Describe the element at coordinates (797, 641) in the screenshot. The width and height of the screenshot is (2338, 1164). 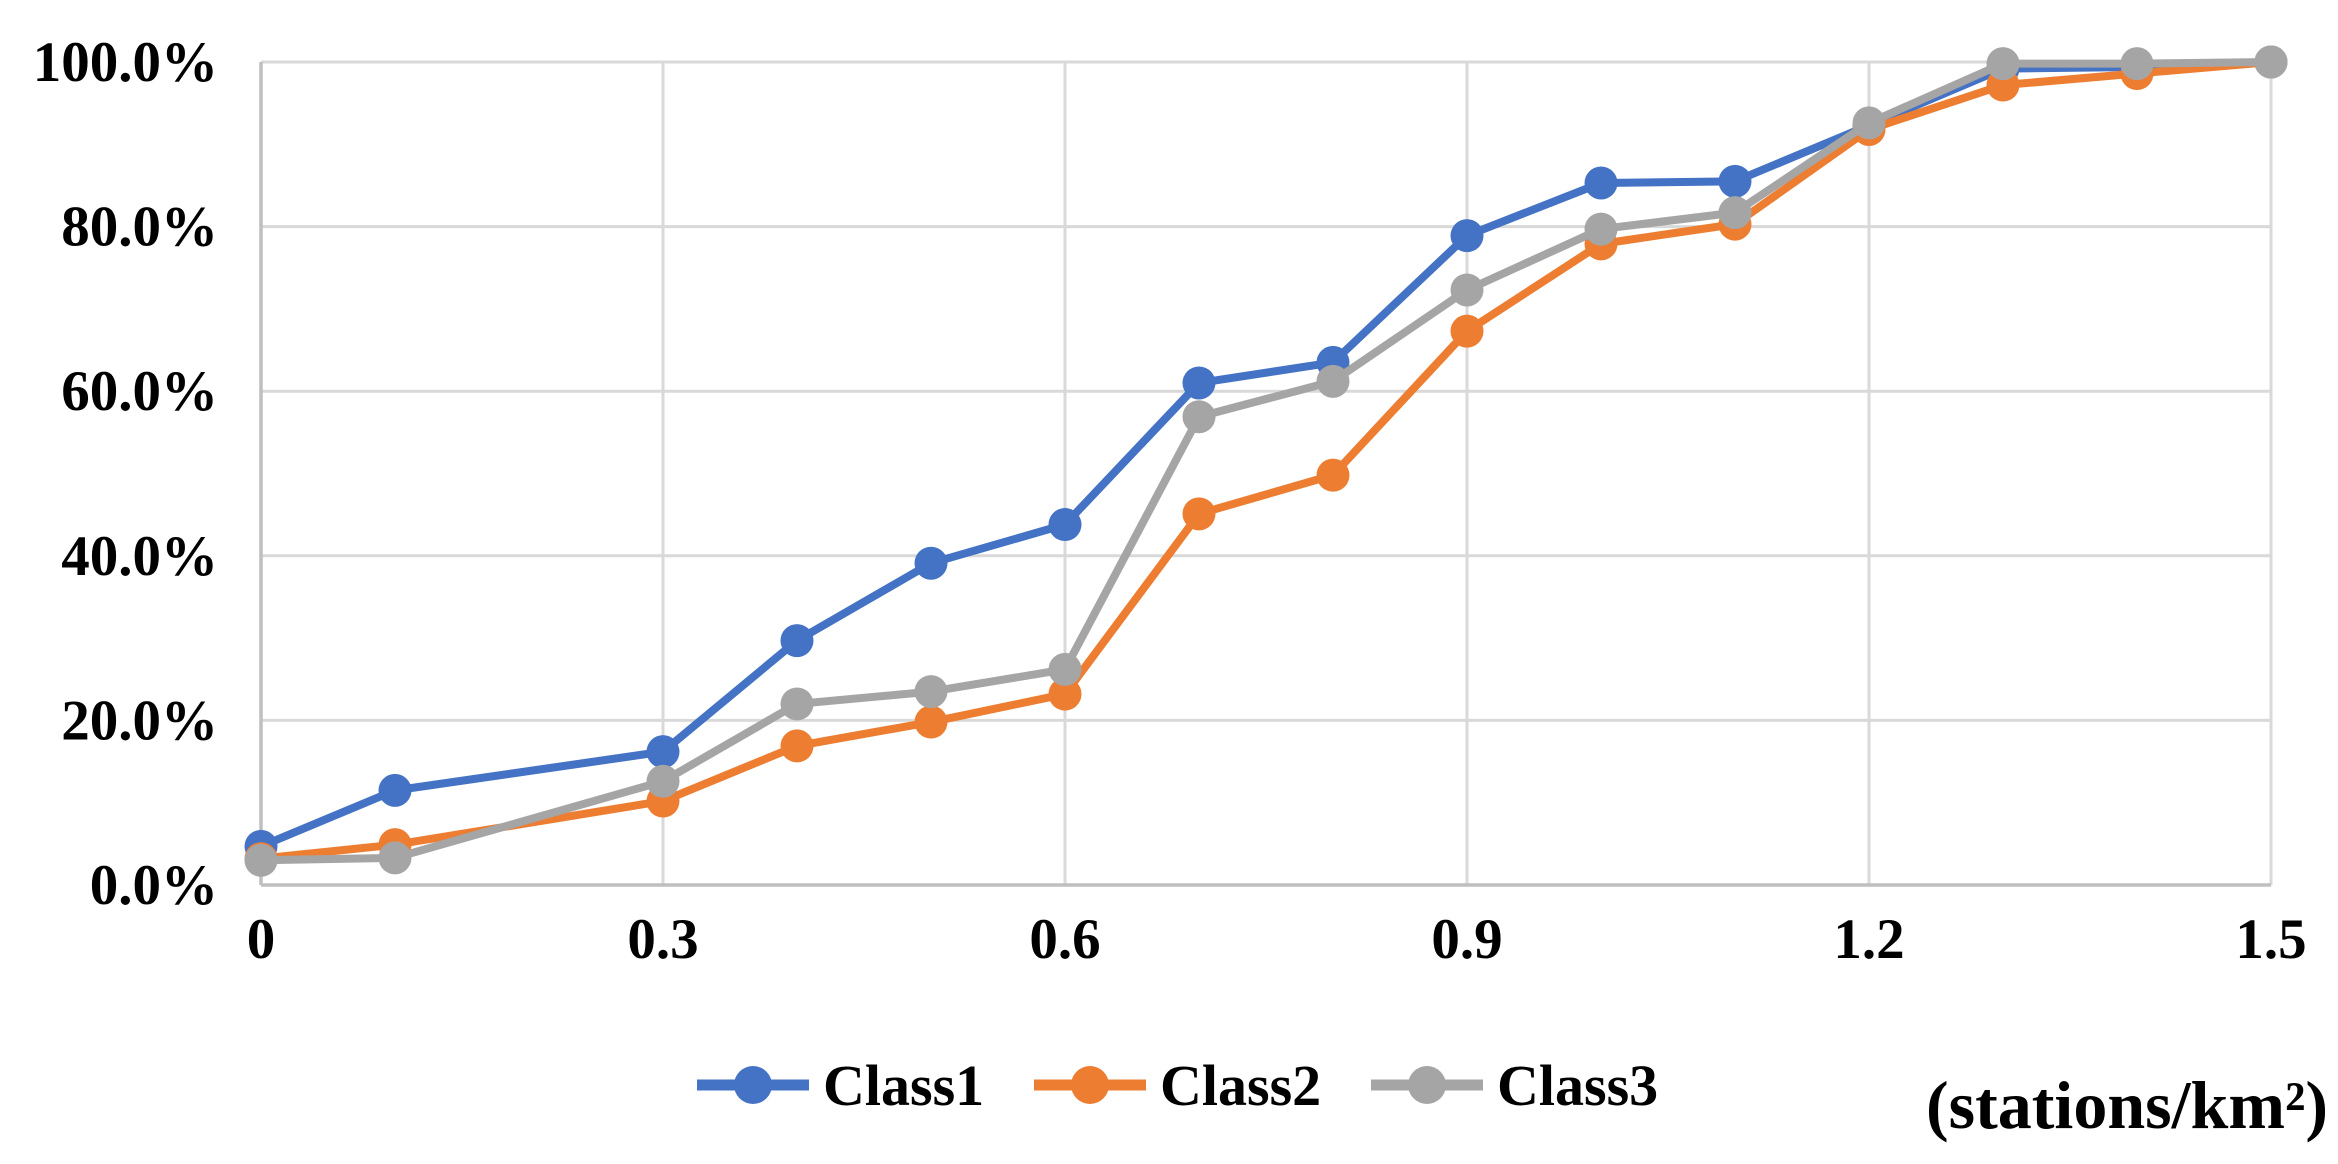
I see `data-point-class1-0.4` at that location.